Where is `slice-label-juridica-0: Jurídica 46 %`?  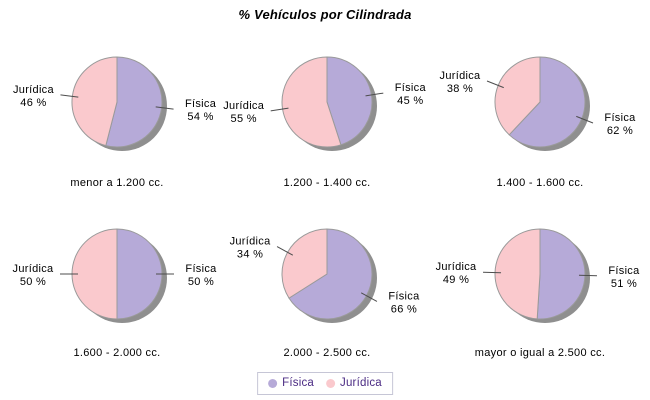
slice-label-juridica-0: Jurídica 46 % is located at coordinates (33, 96).